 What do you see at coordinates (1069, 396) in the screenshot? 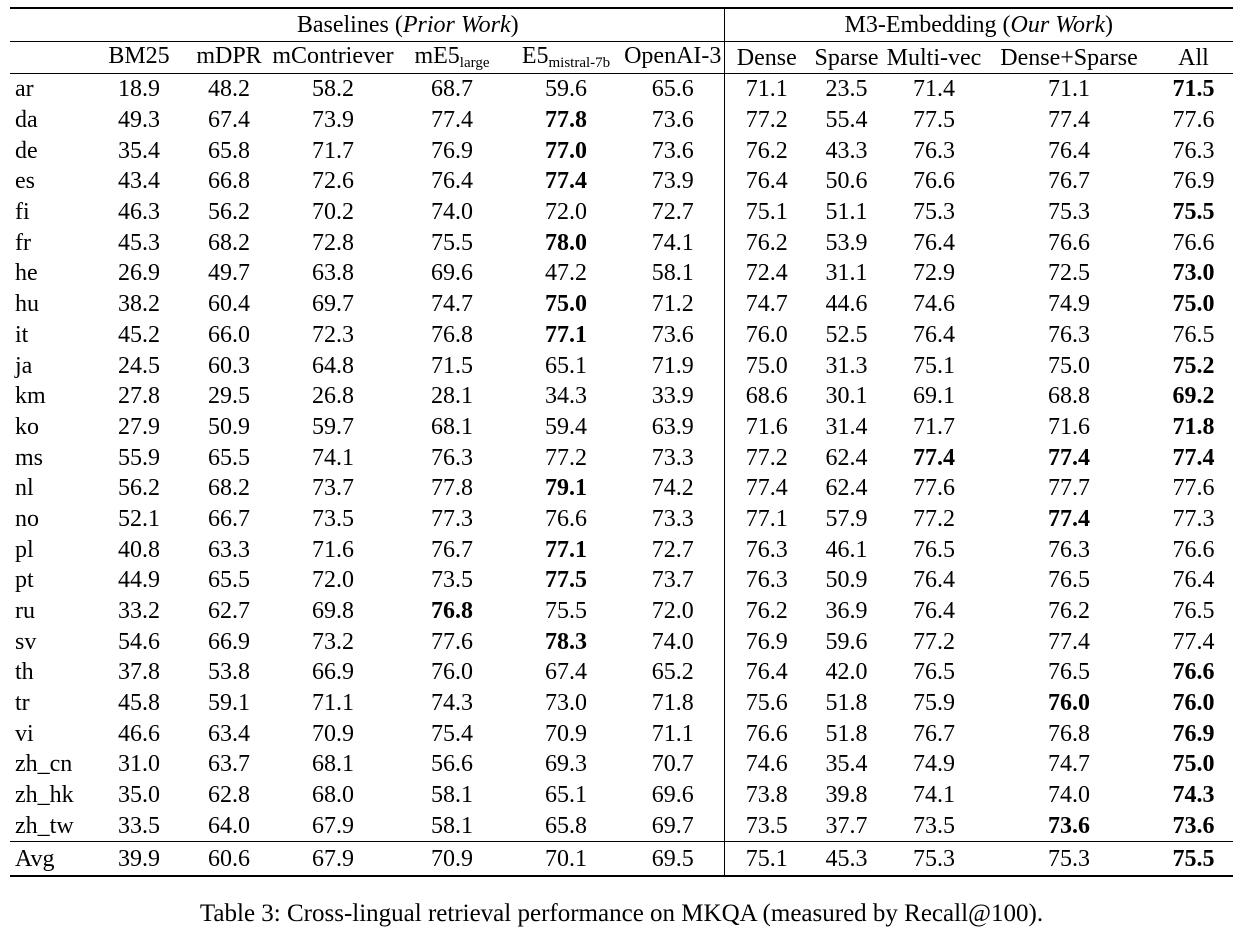
I see `score-cell: 68.8` at bounding box center [1069, 396].